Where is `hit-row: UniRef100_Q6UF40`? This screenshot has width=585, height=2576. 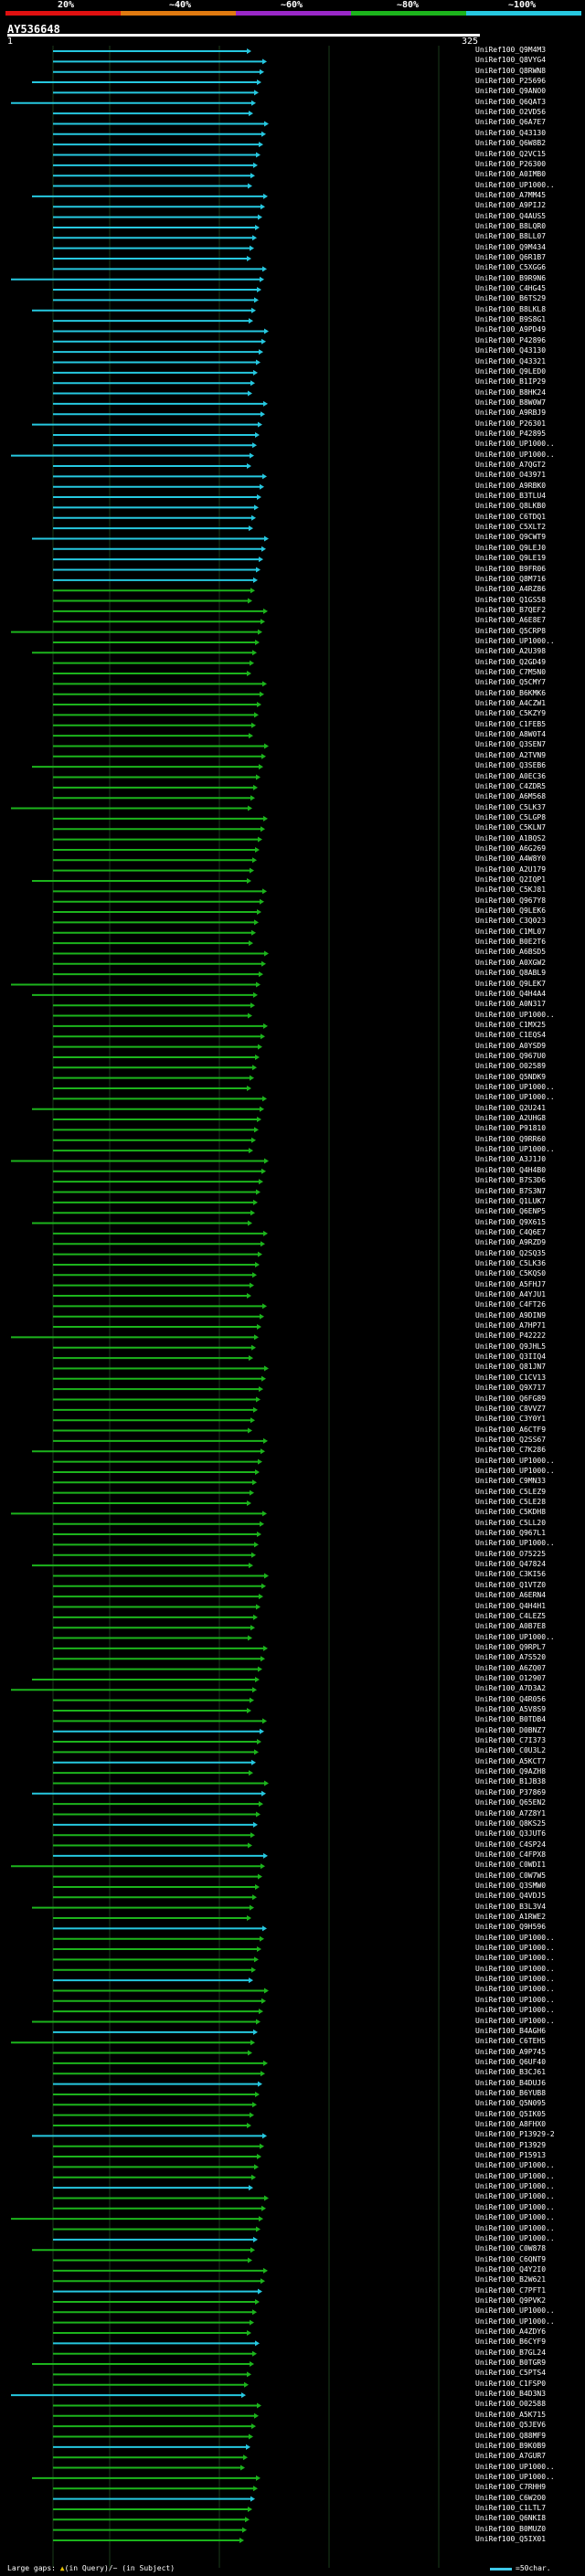 hit-row: UniRef100_Q6UF40 is located at coordinates (293, 2063).